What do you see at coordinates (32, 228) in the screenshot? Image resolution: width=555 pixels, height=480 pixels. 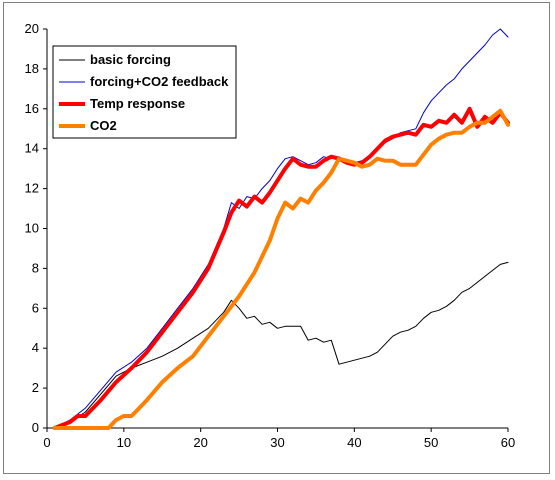 I see `y-tick-label: 10` at bounding box center [32, 228].